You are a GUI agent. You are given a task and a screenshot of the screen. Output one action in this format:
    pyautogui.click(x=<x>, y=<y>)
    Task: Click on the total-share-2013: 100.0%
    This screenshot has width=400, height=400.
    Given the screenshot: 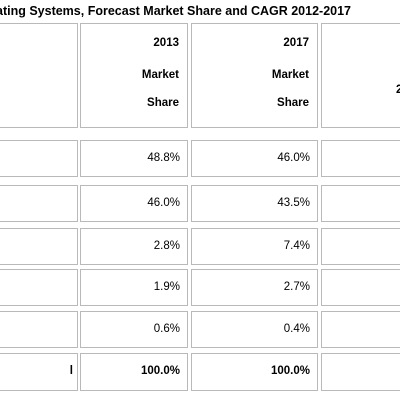 What is the action you would take?
    pyautogui.click(x=160, y=371)
    